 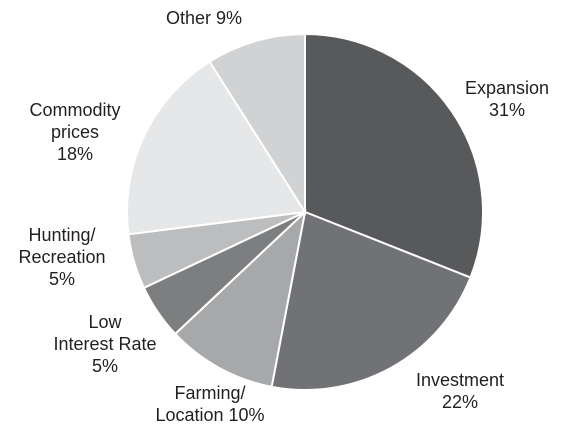 What do you see at coordinates (229, 18) in the screenshot?
I see `value-label: 9%` at bounding box center [229, 18].